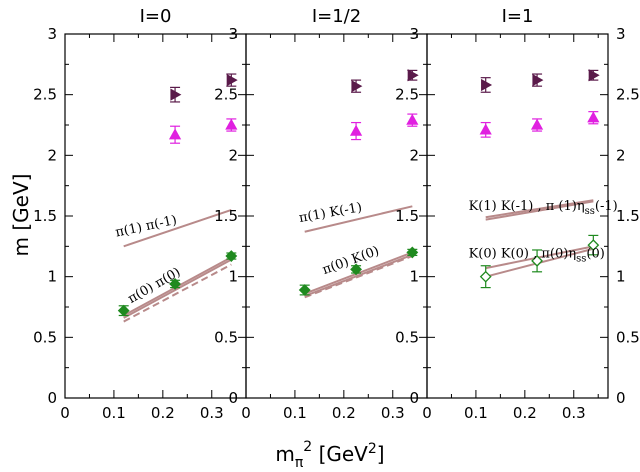  I want to click on panel-title: I=1/2, so click(336, 16).